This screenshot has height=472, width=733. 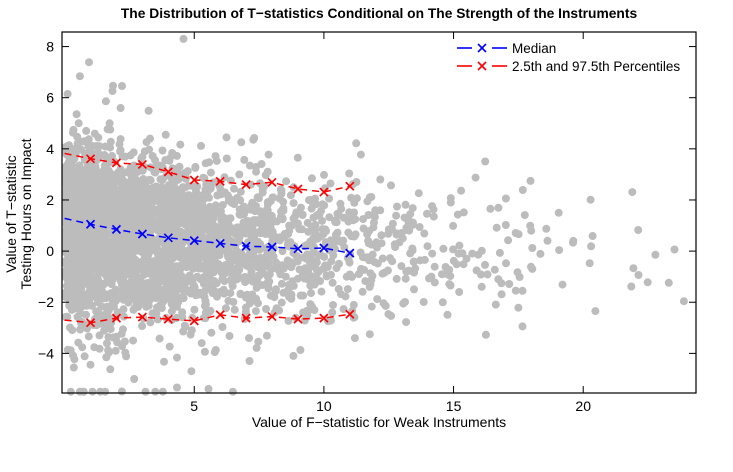 I want to click on percentiles-line-sample-icon, so click(x=482, y=66).